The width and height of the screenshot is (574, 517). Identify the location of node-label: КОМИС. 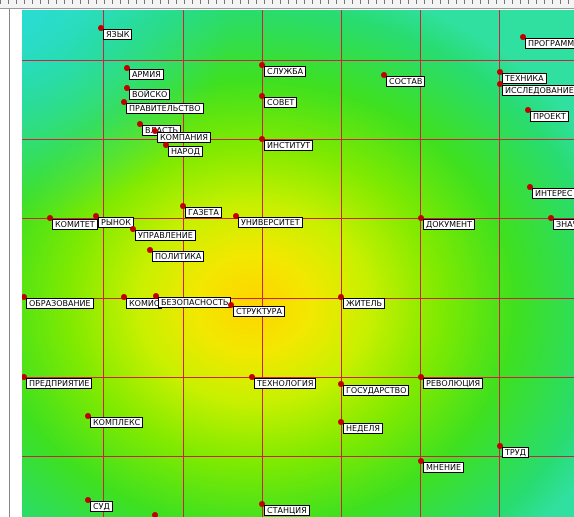
(144, 303).